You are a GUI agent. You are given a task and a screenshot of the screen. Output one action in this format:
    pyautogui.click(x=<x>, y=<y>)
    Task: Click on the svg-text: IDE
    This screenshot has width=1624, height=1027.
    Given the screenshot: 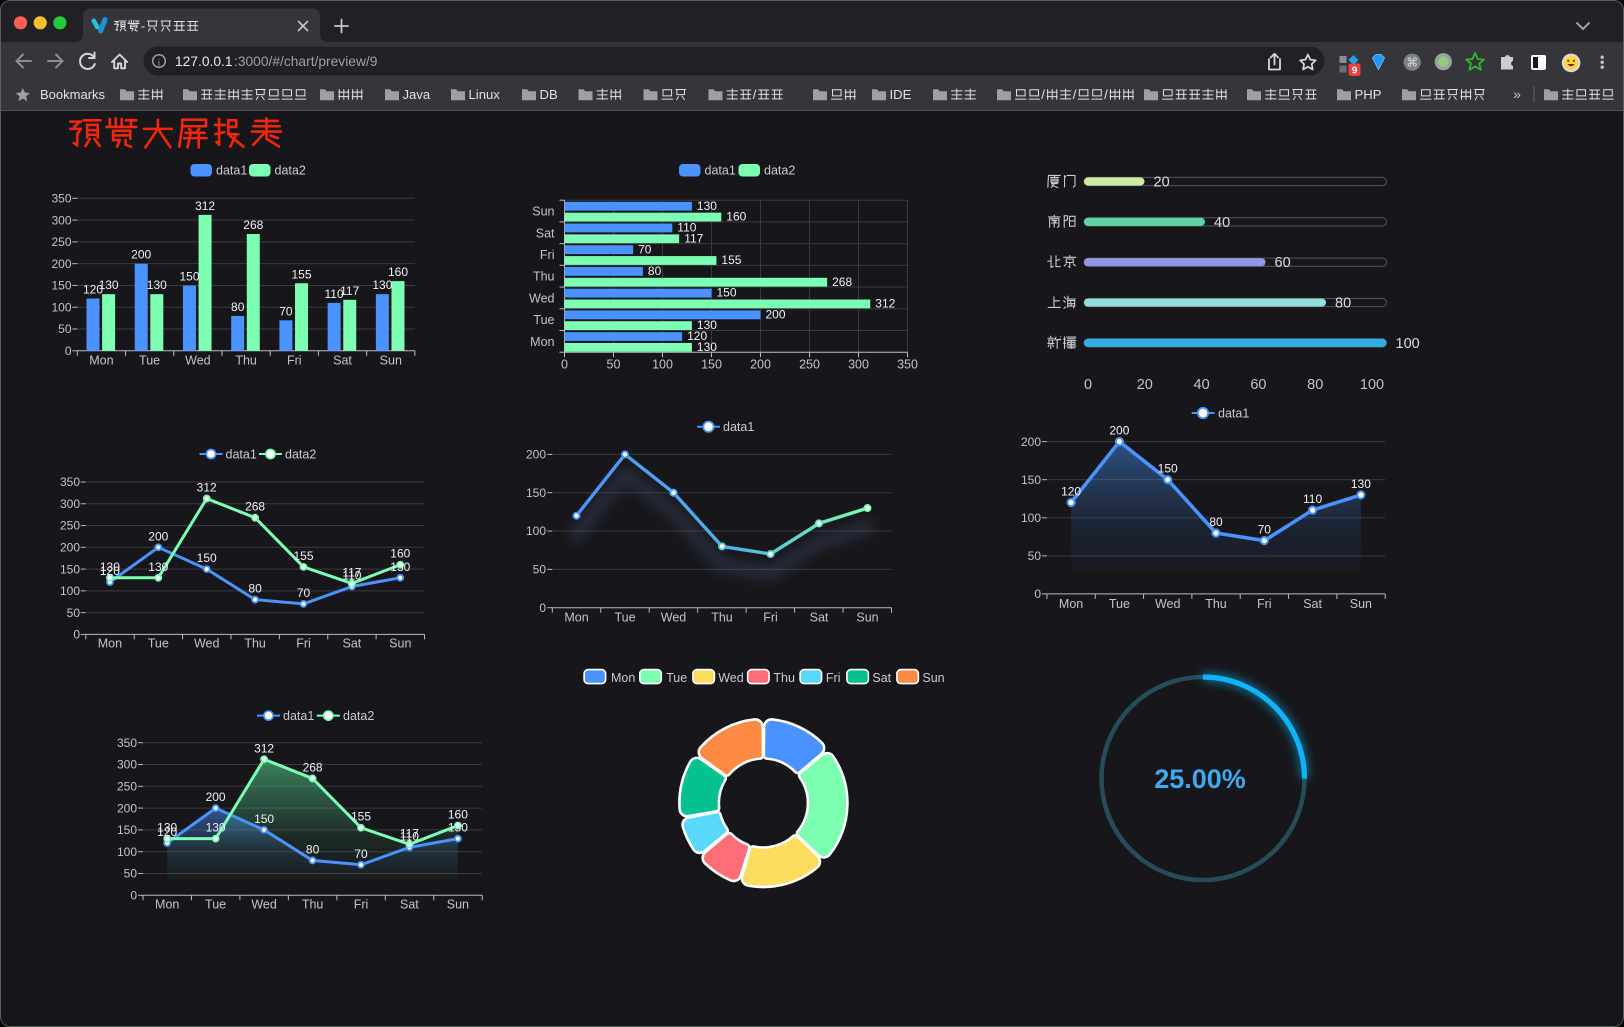 What is the action you would take?
    pyautogui.click(x=901, y=94)
    